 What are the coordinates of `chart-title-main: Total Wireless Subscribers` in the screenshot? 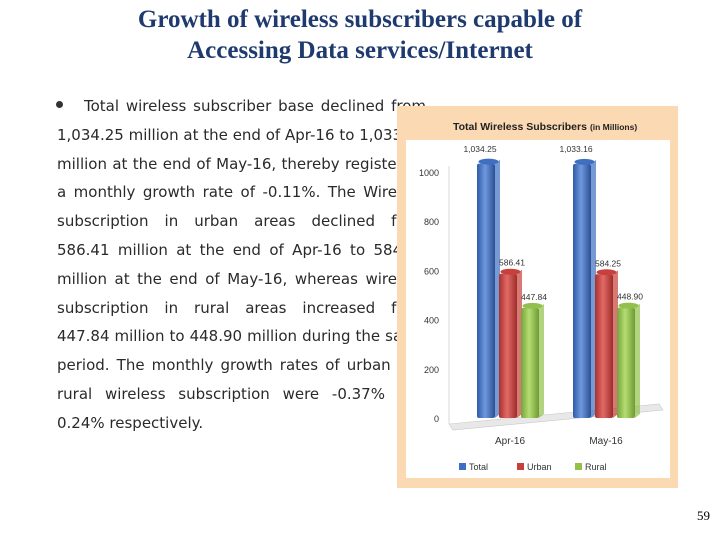 It's located at (520, 127).